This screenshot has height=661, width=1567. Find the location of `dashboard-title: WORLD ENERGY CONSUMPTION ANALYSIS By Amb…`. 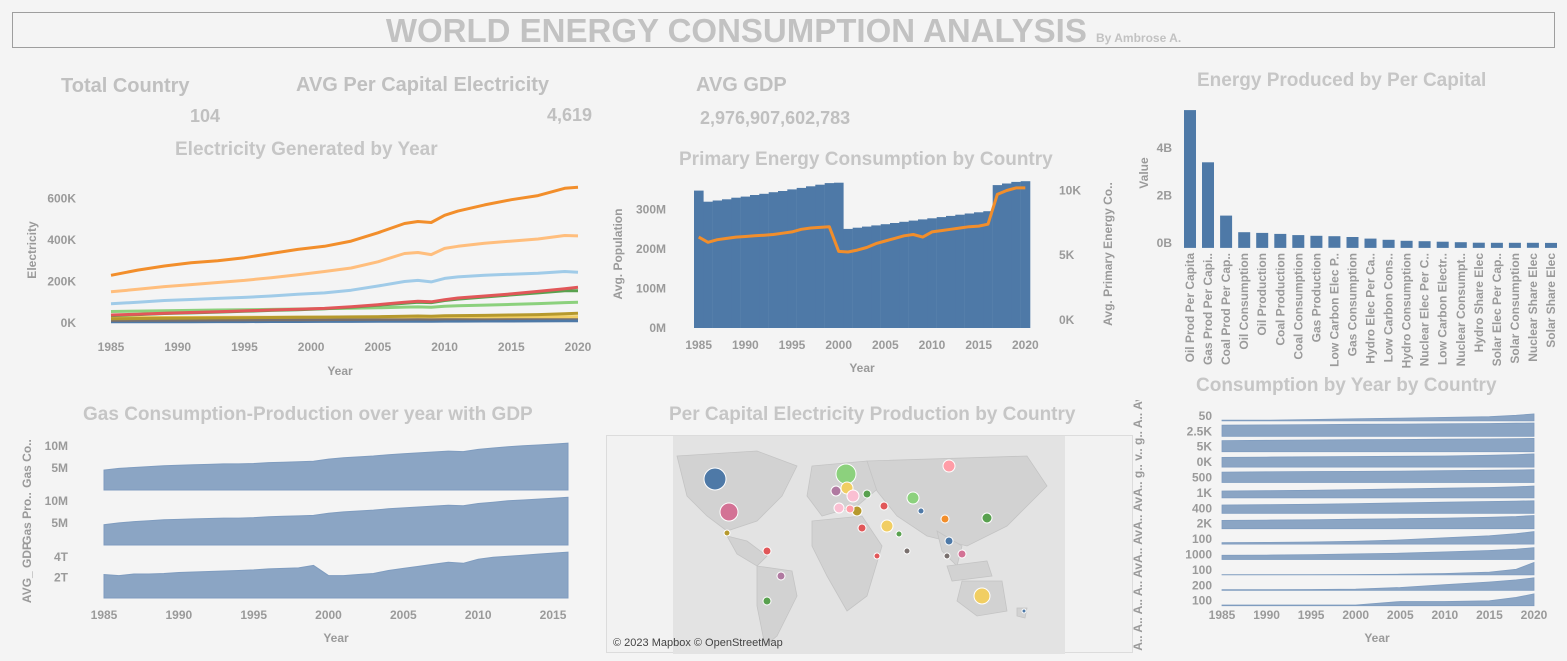

dashboard-title: WORLD ENERGY CONSUMPTION ANALYSIS By Amb… is located at coordinates (783, 31).